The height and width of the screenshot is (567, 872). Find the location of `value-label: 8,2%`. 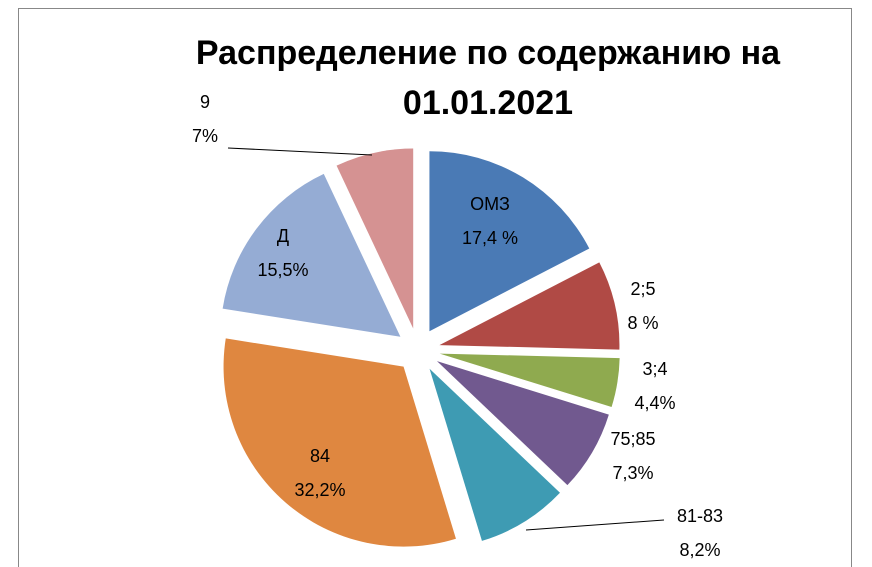

value-label: 8,2% is located at coordinates (699, 550).